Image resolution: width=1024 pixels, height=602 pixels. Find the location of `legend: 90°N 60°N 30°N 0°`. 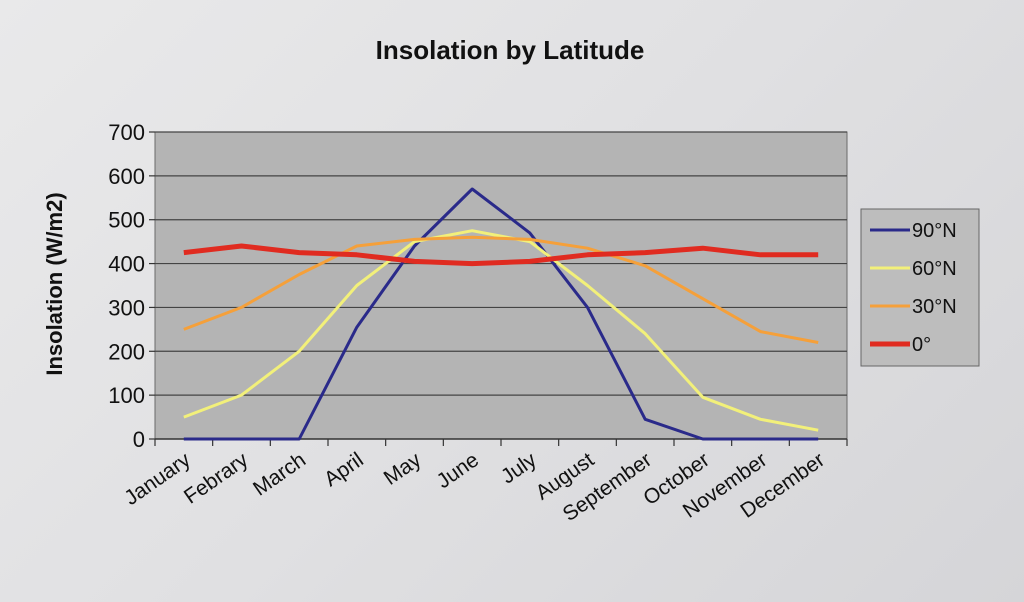

legend: 90°N 60°N 30°N 0° is located at coordinates (920, 287).